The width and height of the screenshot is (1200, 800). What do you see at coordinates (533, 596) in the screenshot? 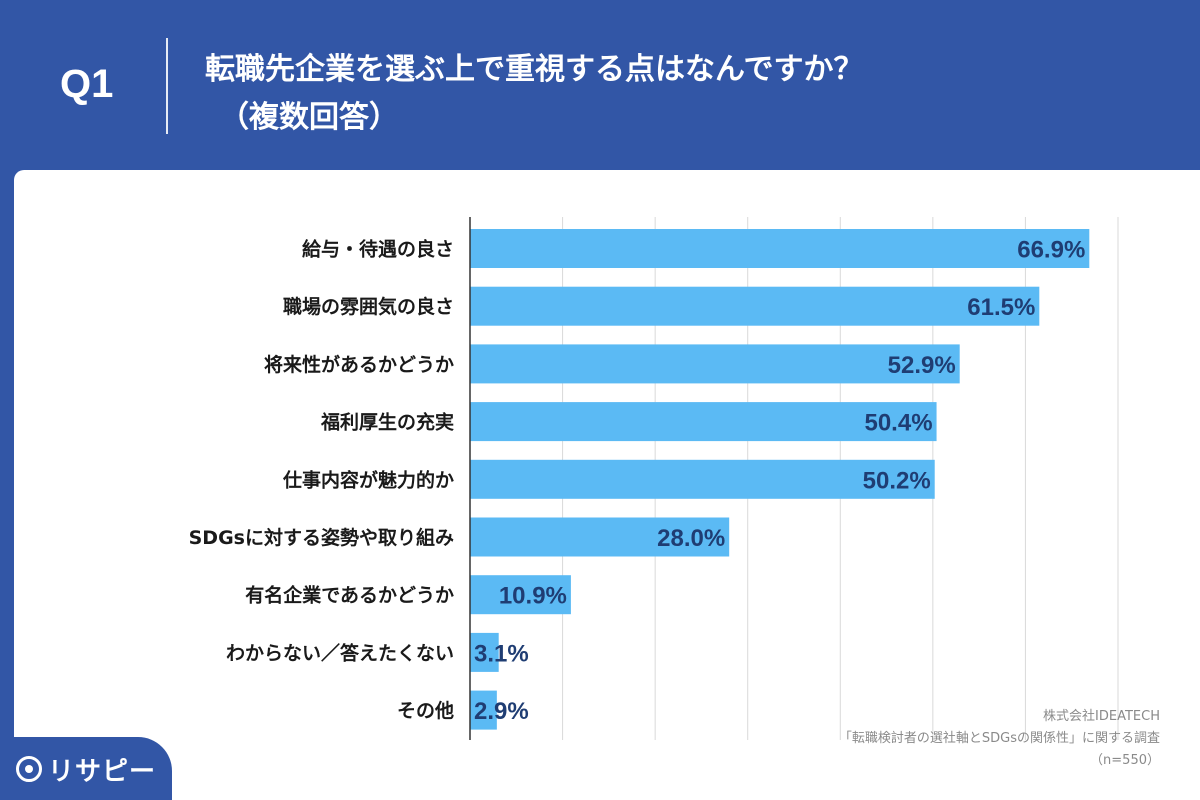
I see `value-label: 10.9%` at bounding box center [533, 596].